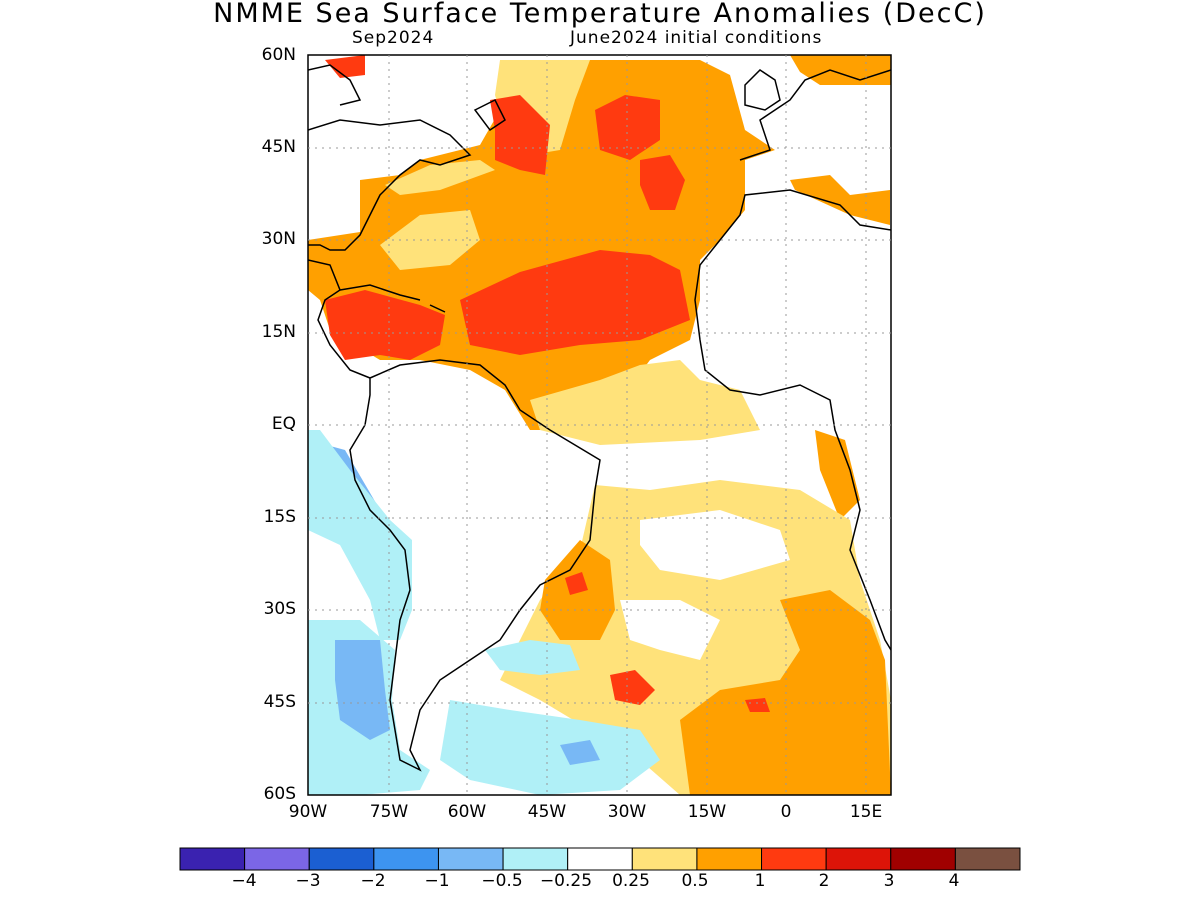 The image size is (1200, 900). I want to click on anomaly-region-weak-west-atlantic, so click(430, 240).